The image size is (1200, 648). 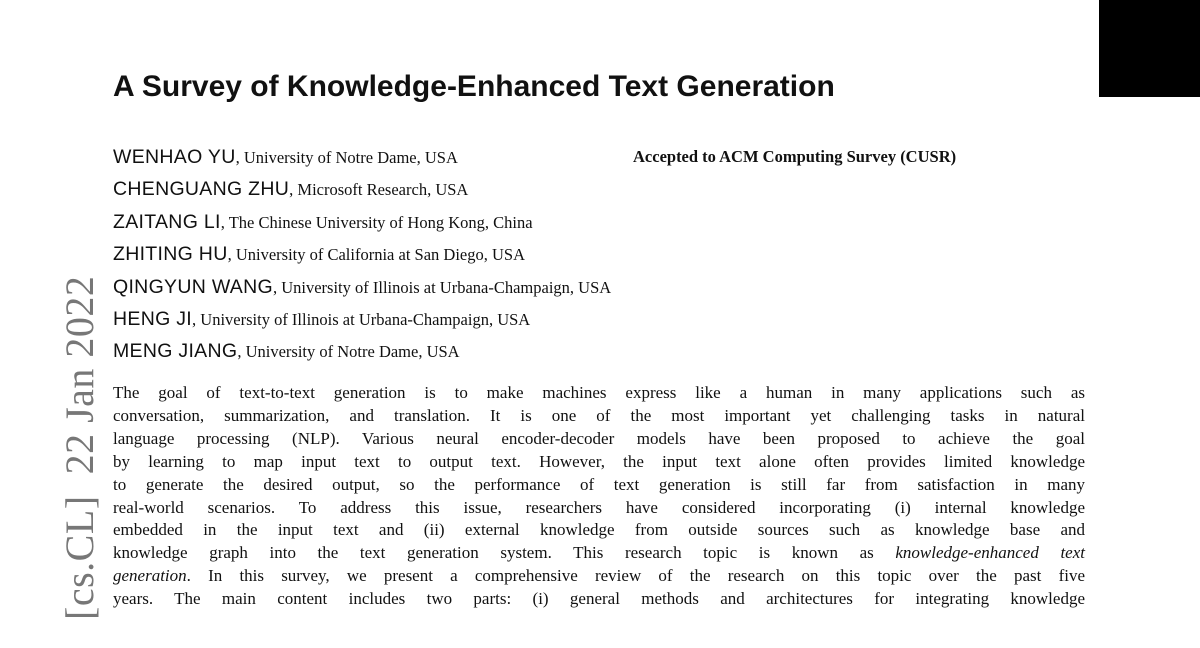 I want to click on author-name: ZAITANG LI, so click(x=167, y=221).